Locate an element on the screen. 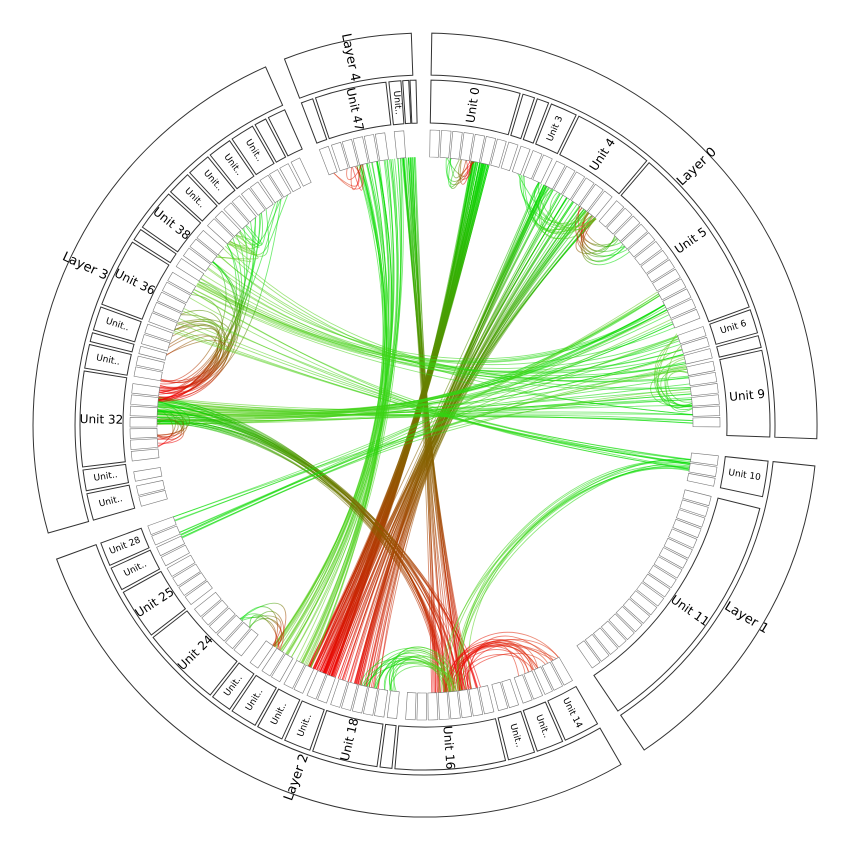 The width and height of the screenshot is (850, 855). unit-unit-32: Unit 32 is located at coordinates (103, 419).